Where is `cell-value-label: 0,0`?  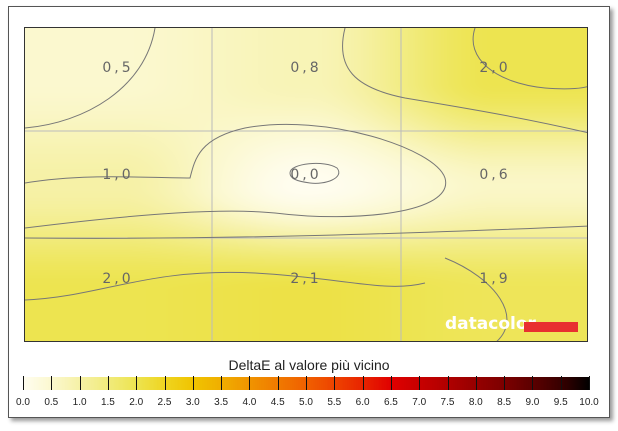
cell-value-label: 0,0 is located at coordinates (306, 175).